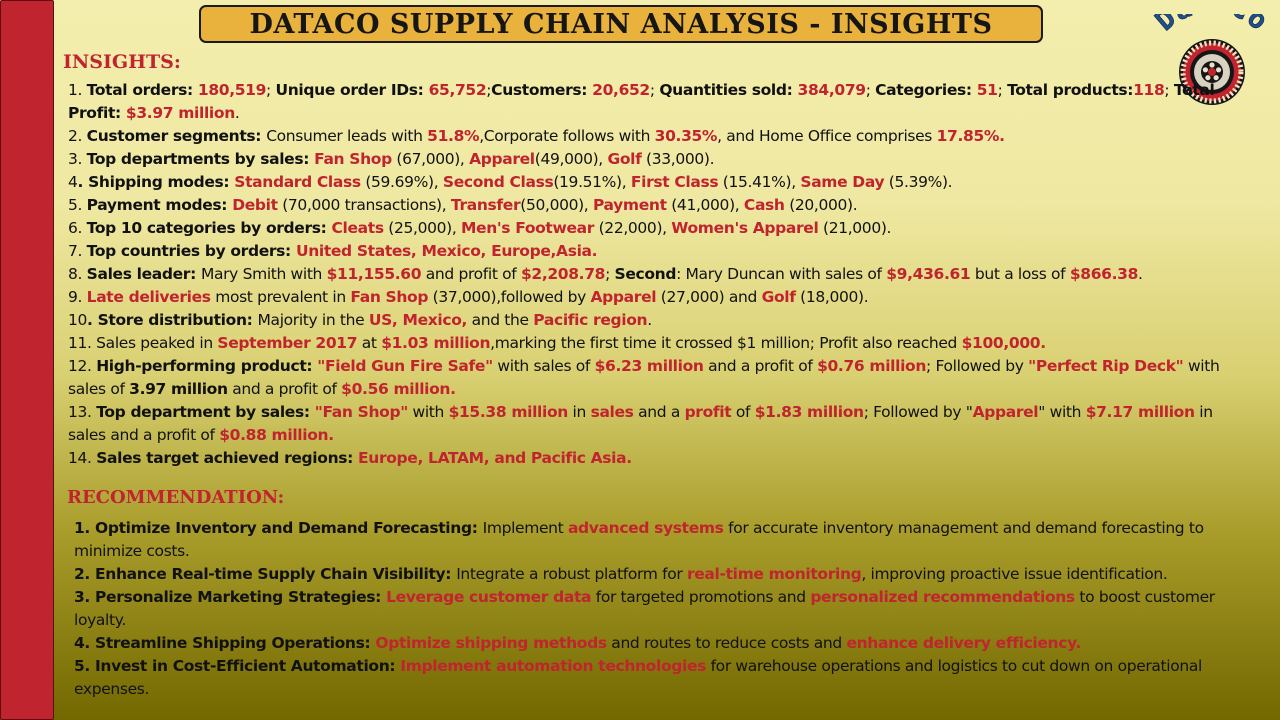 The height and width of the screenshot is (720, 1280). What do you see at coordinates (649, 366) in the screenshot?
I see `highlight-text: $6.23 million` at bounding box center [649, 366].